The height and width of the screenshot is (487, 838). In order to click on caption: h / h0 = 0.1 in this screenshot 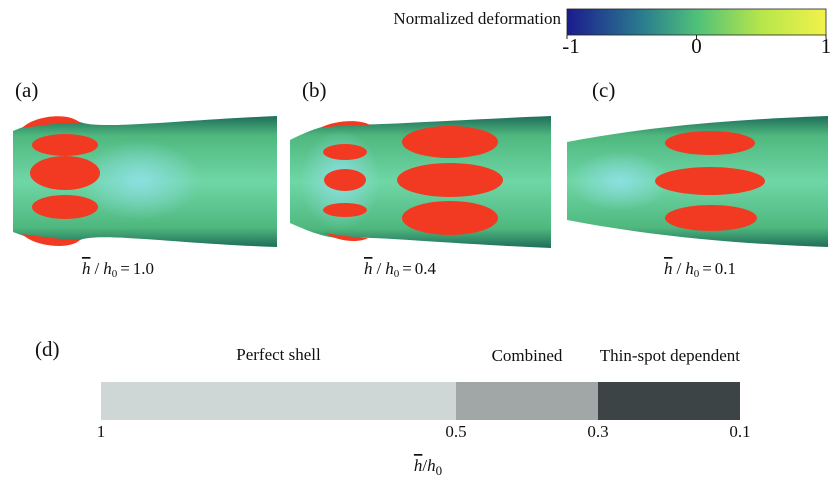, I will do `click(700, 269)`.